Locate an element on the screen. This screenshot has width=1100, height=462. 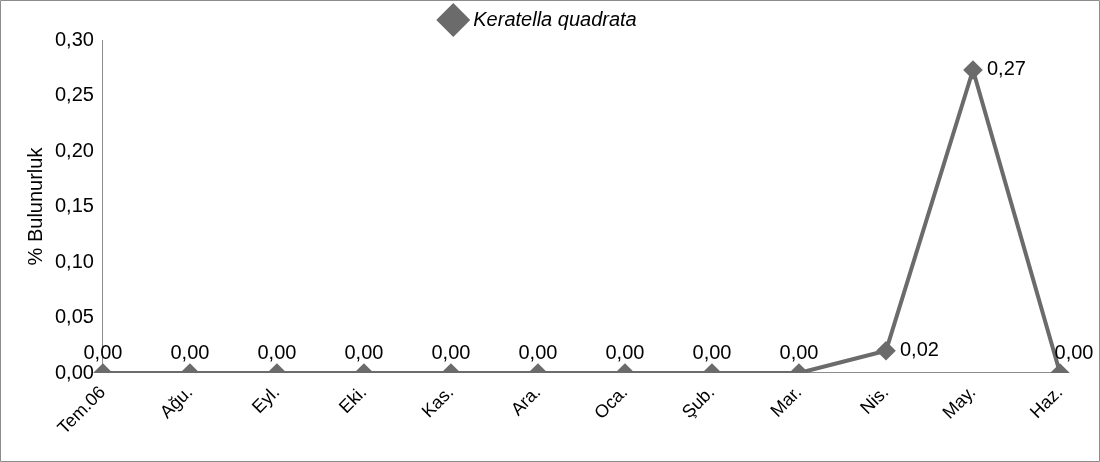
x-tick-label: Kas. is located at coordinates (437, 401).